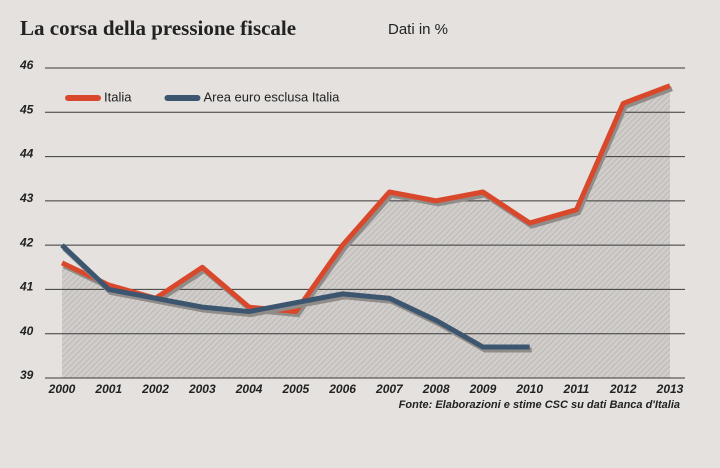 The image size is (720, 468). What do you see at coordinates (202, 389) in the screenshot?
I see `x-tick-label: 2003` at bounding box center [202, 389].